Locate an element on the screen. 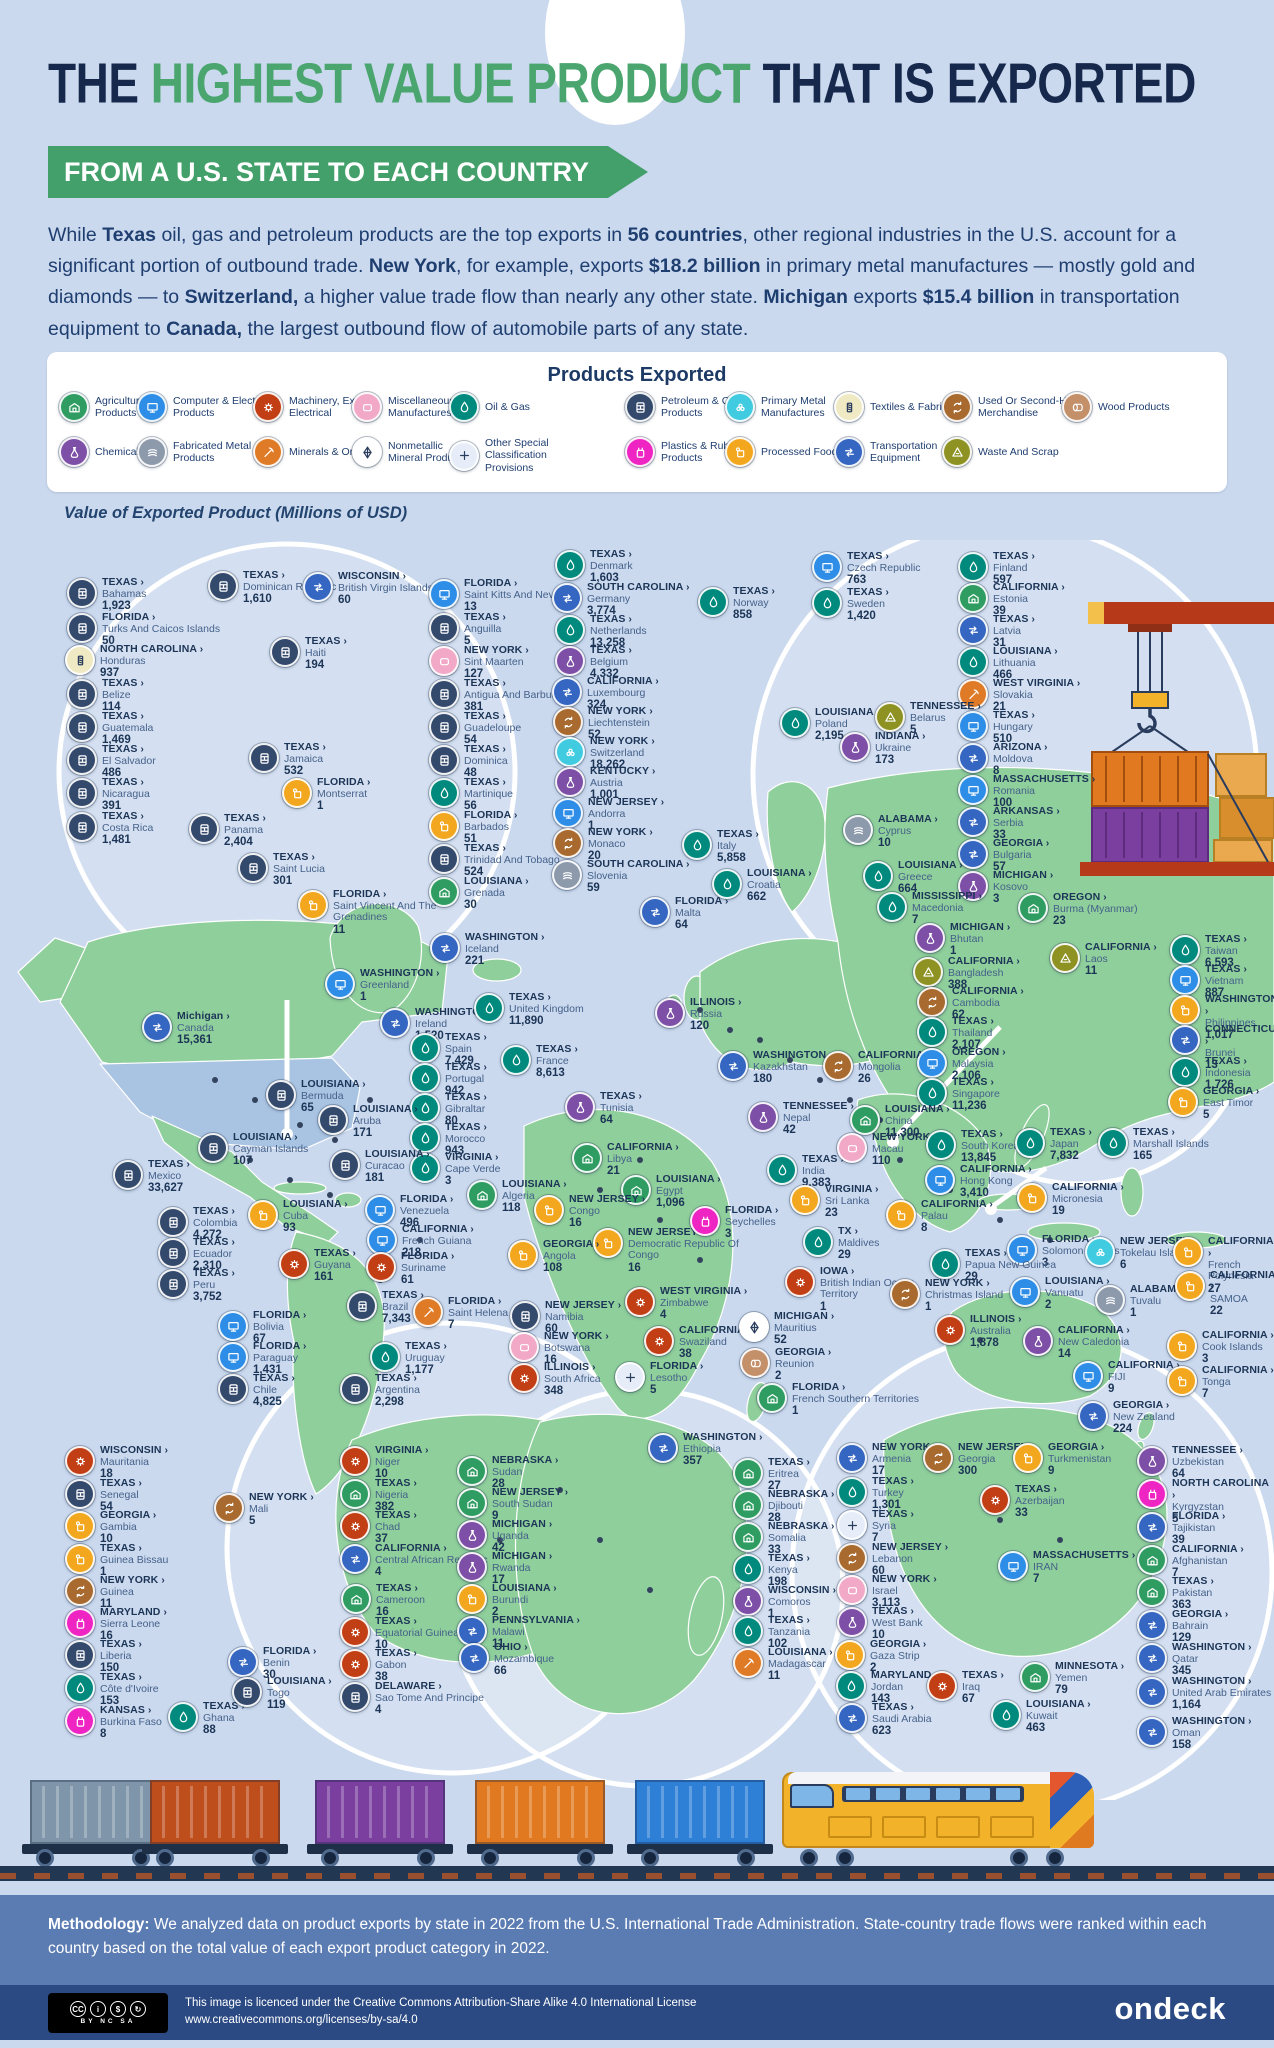  legend-item: Oil & Gas is located at coordinates (502, 407).